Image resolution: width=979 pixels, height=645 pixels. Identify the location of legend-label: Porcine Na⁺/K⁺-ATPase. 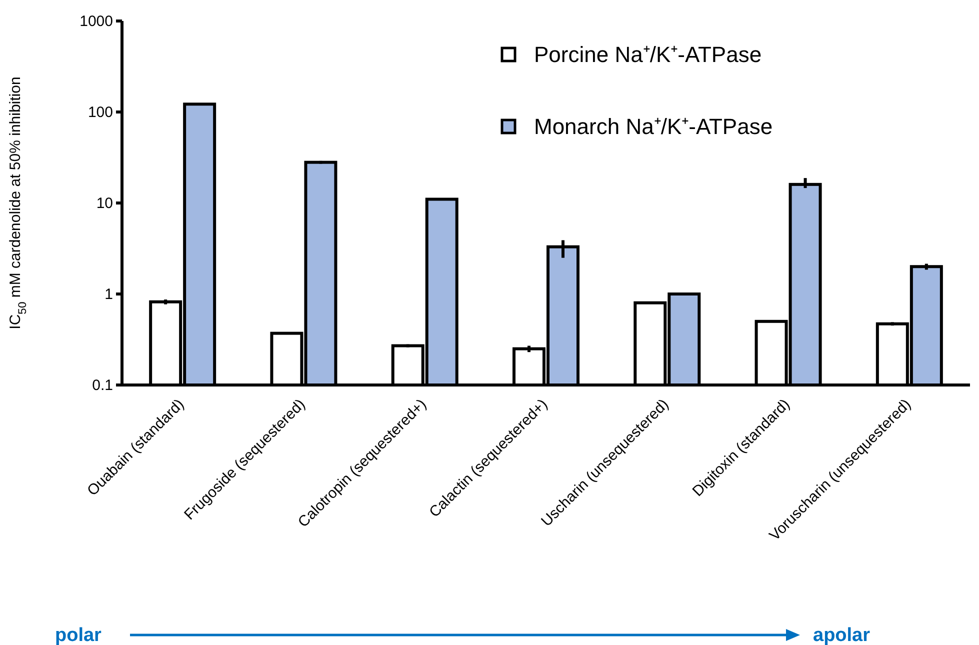
(648, 54).